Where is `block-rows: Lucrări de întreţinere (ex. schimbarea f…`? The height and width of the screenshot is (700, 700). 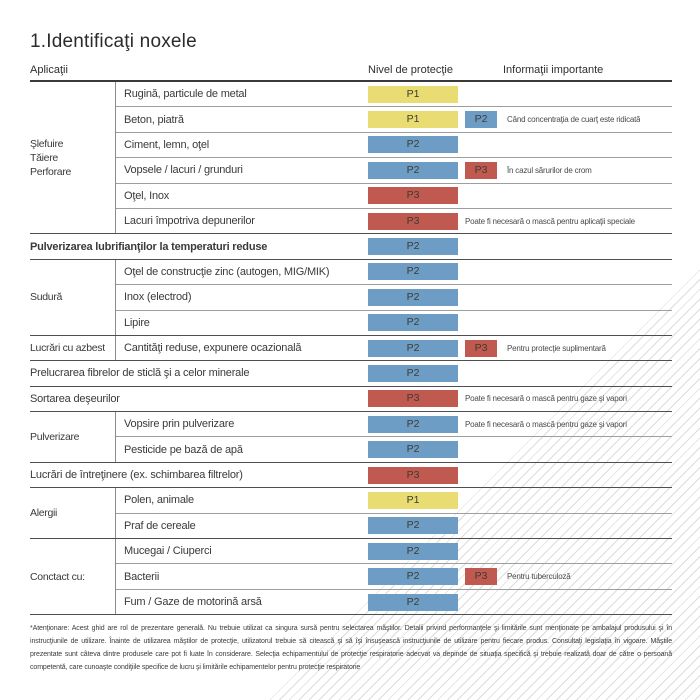 block-rows: Lucrări de întreţinere (ex. schimbarea f… is located at coordinates (351, 475).